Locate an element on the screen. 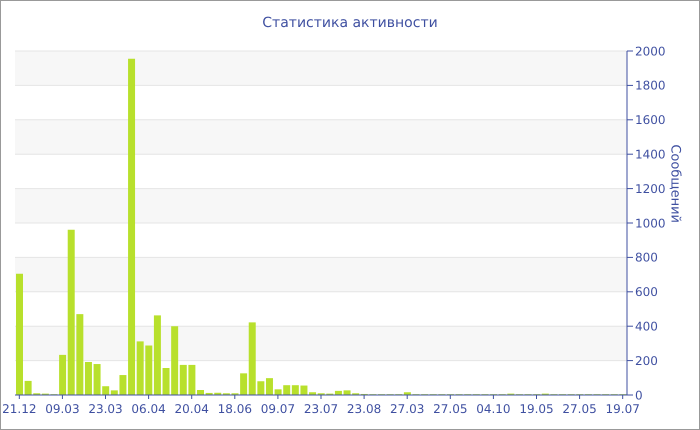 The width and height of the screenshot is (700, 430). x-tick-label: 23.08 is located at coordinates (364, 409).